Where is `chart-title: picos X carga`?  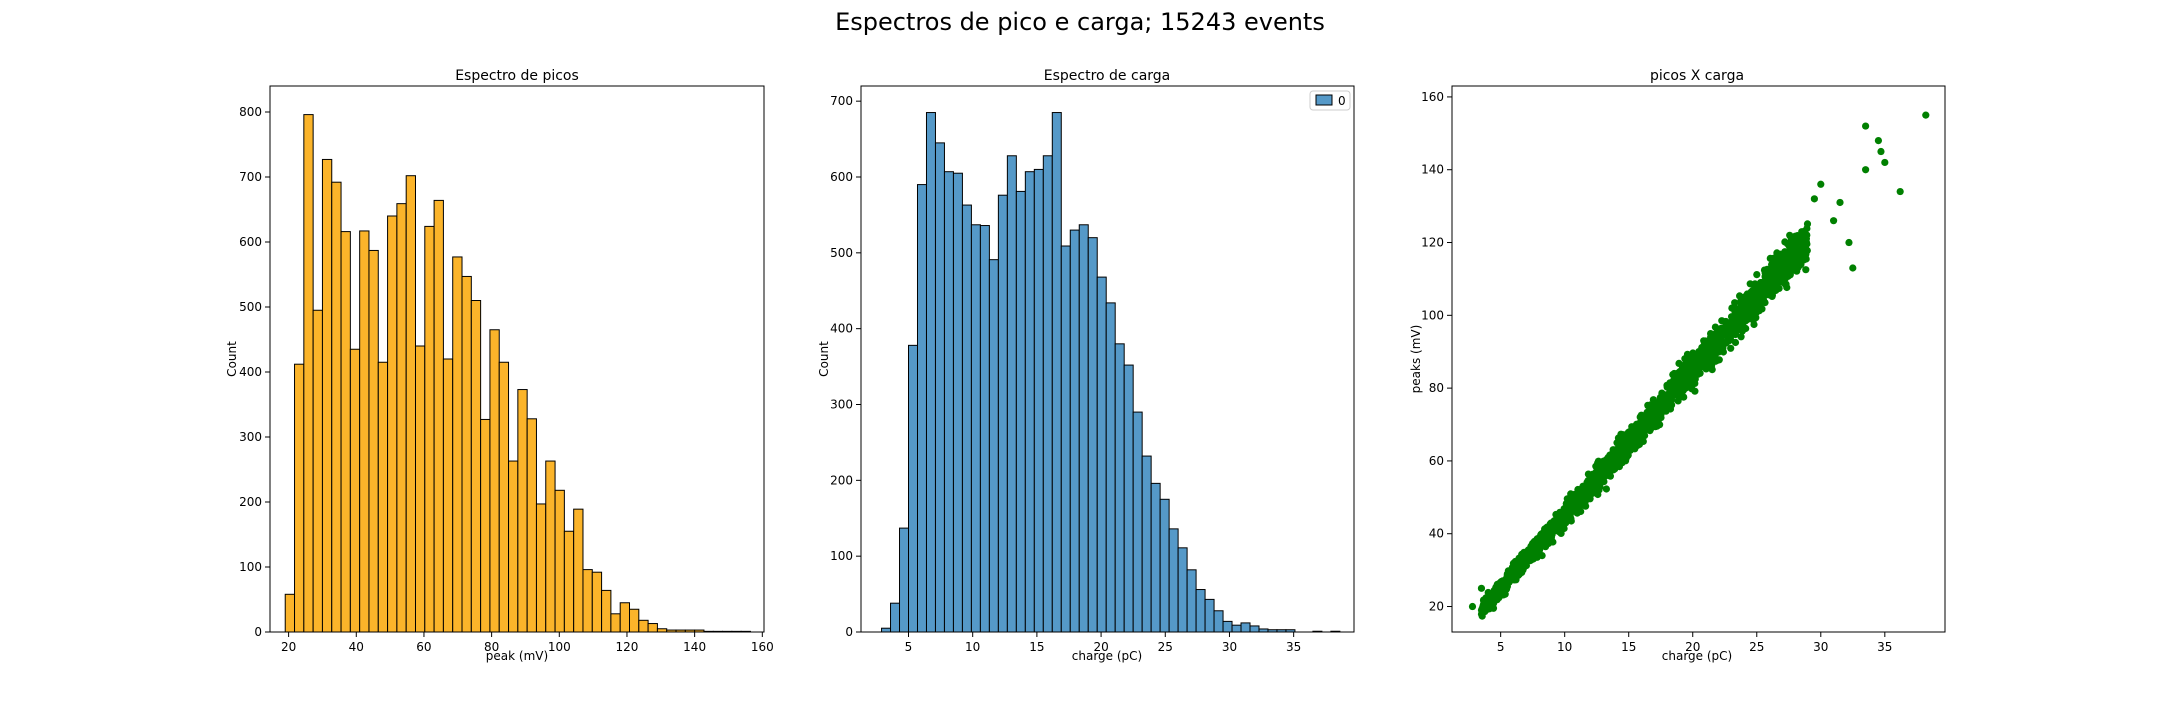
chart-title: picos X carga is located at coordinates (1697, 76).